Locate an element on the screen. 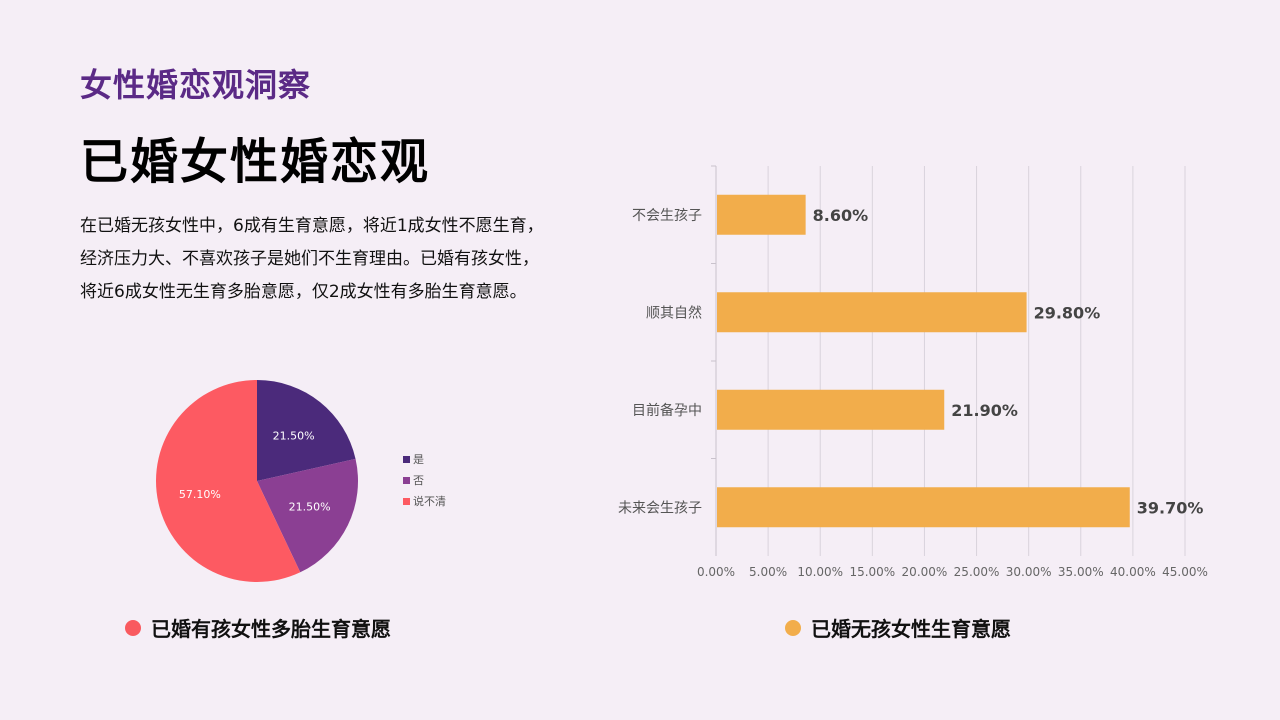  x-tick-label: 15.00% is located at coordinates (872, 572).